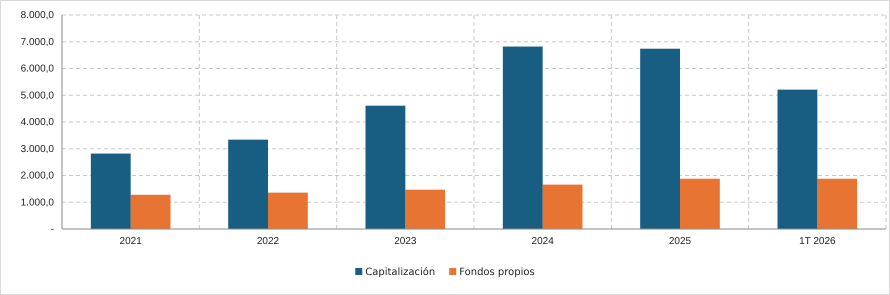  Describe the element at coordinates (52, 230) in the screenshot. I see `y-tick-label: -` at that location.